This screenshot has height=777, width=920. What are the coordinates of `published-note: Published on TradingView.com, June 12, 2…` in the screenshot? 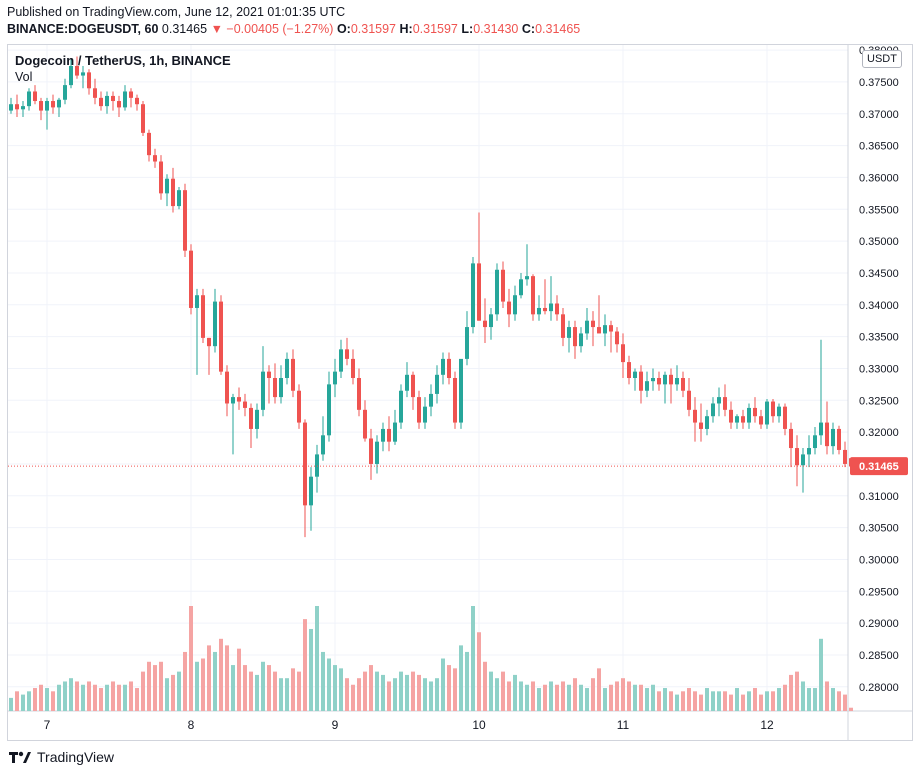 It's located at (176, 12).